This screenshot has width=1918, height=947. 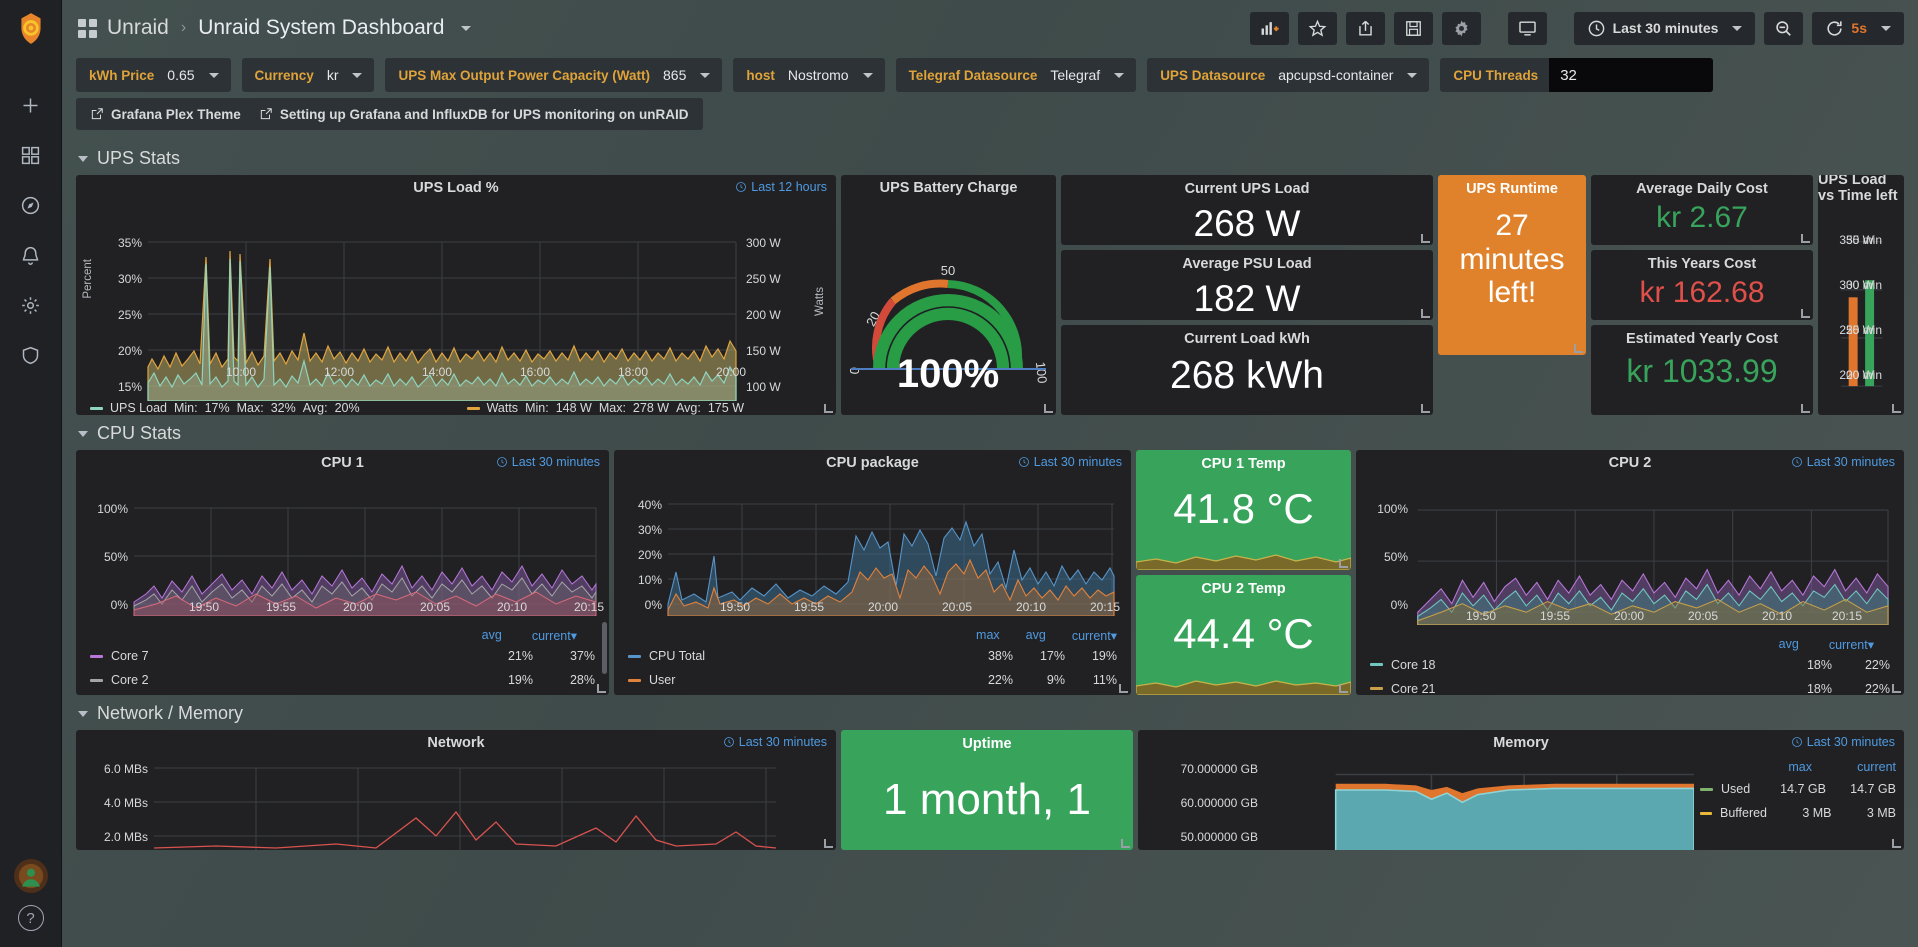 What do you see at coordinates (948, 308) in the screenshot?
I see `battery-gauge: 50 20 0 100 100%` at bounding box center [948, 308].